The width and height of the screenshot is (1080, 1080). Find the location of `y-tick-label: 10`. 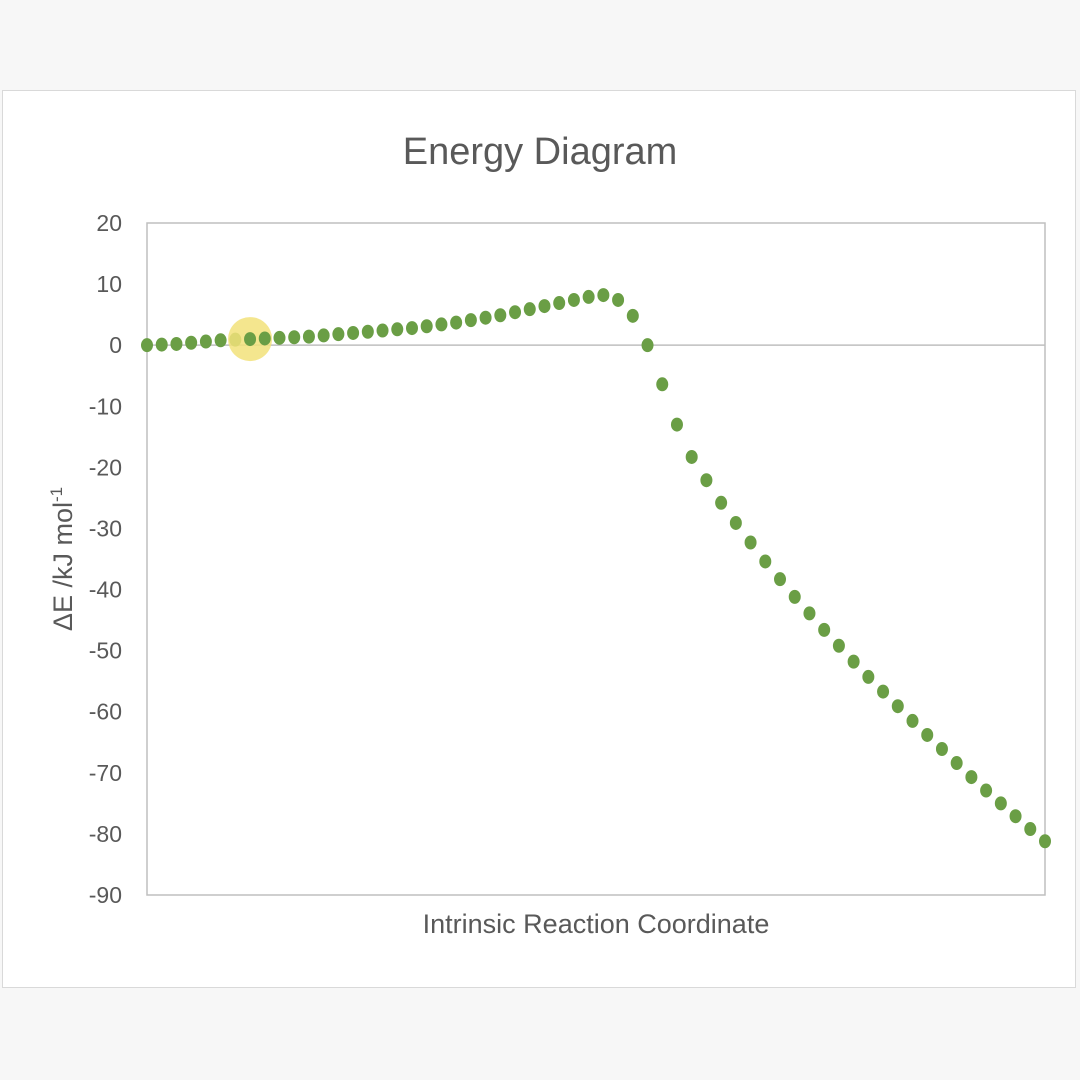

y-tick-label: 10 is located at coordinates (109, 284).